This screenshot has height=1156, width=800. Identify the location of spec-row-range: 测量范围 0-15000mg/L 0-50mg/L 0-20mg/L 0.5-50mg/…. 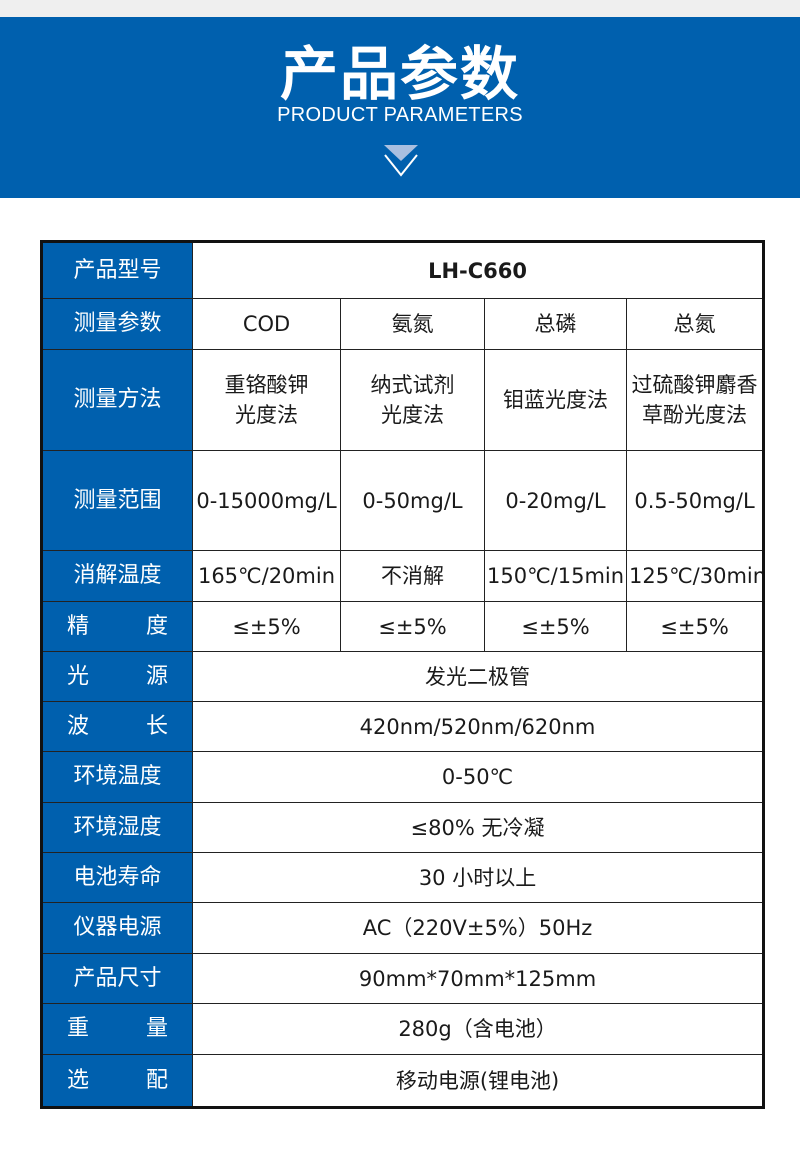
(403, 500).